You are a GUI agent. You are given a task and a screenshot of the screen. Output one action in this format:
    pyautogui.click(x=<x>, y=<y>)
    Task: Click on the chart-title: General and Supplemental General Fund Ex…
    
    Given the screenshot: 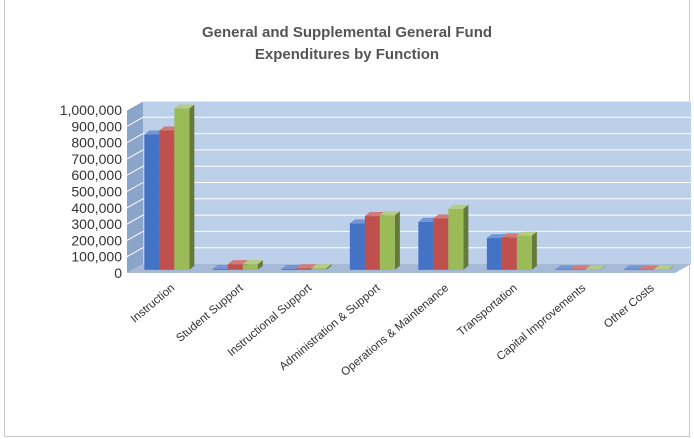 What is the action you would take?
    pyautogui.click(x=347, y=44)
    